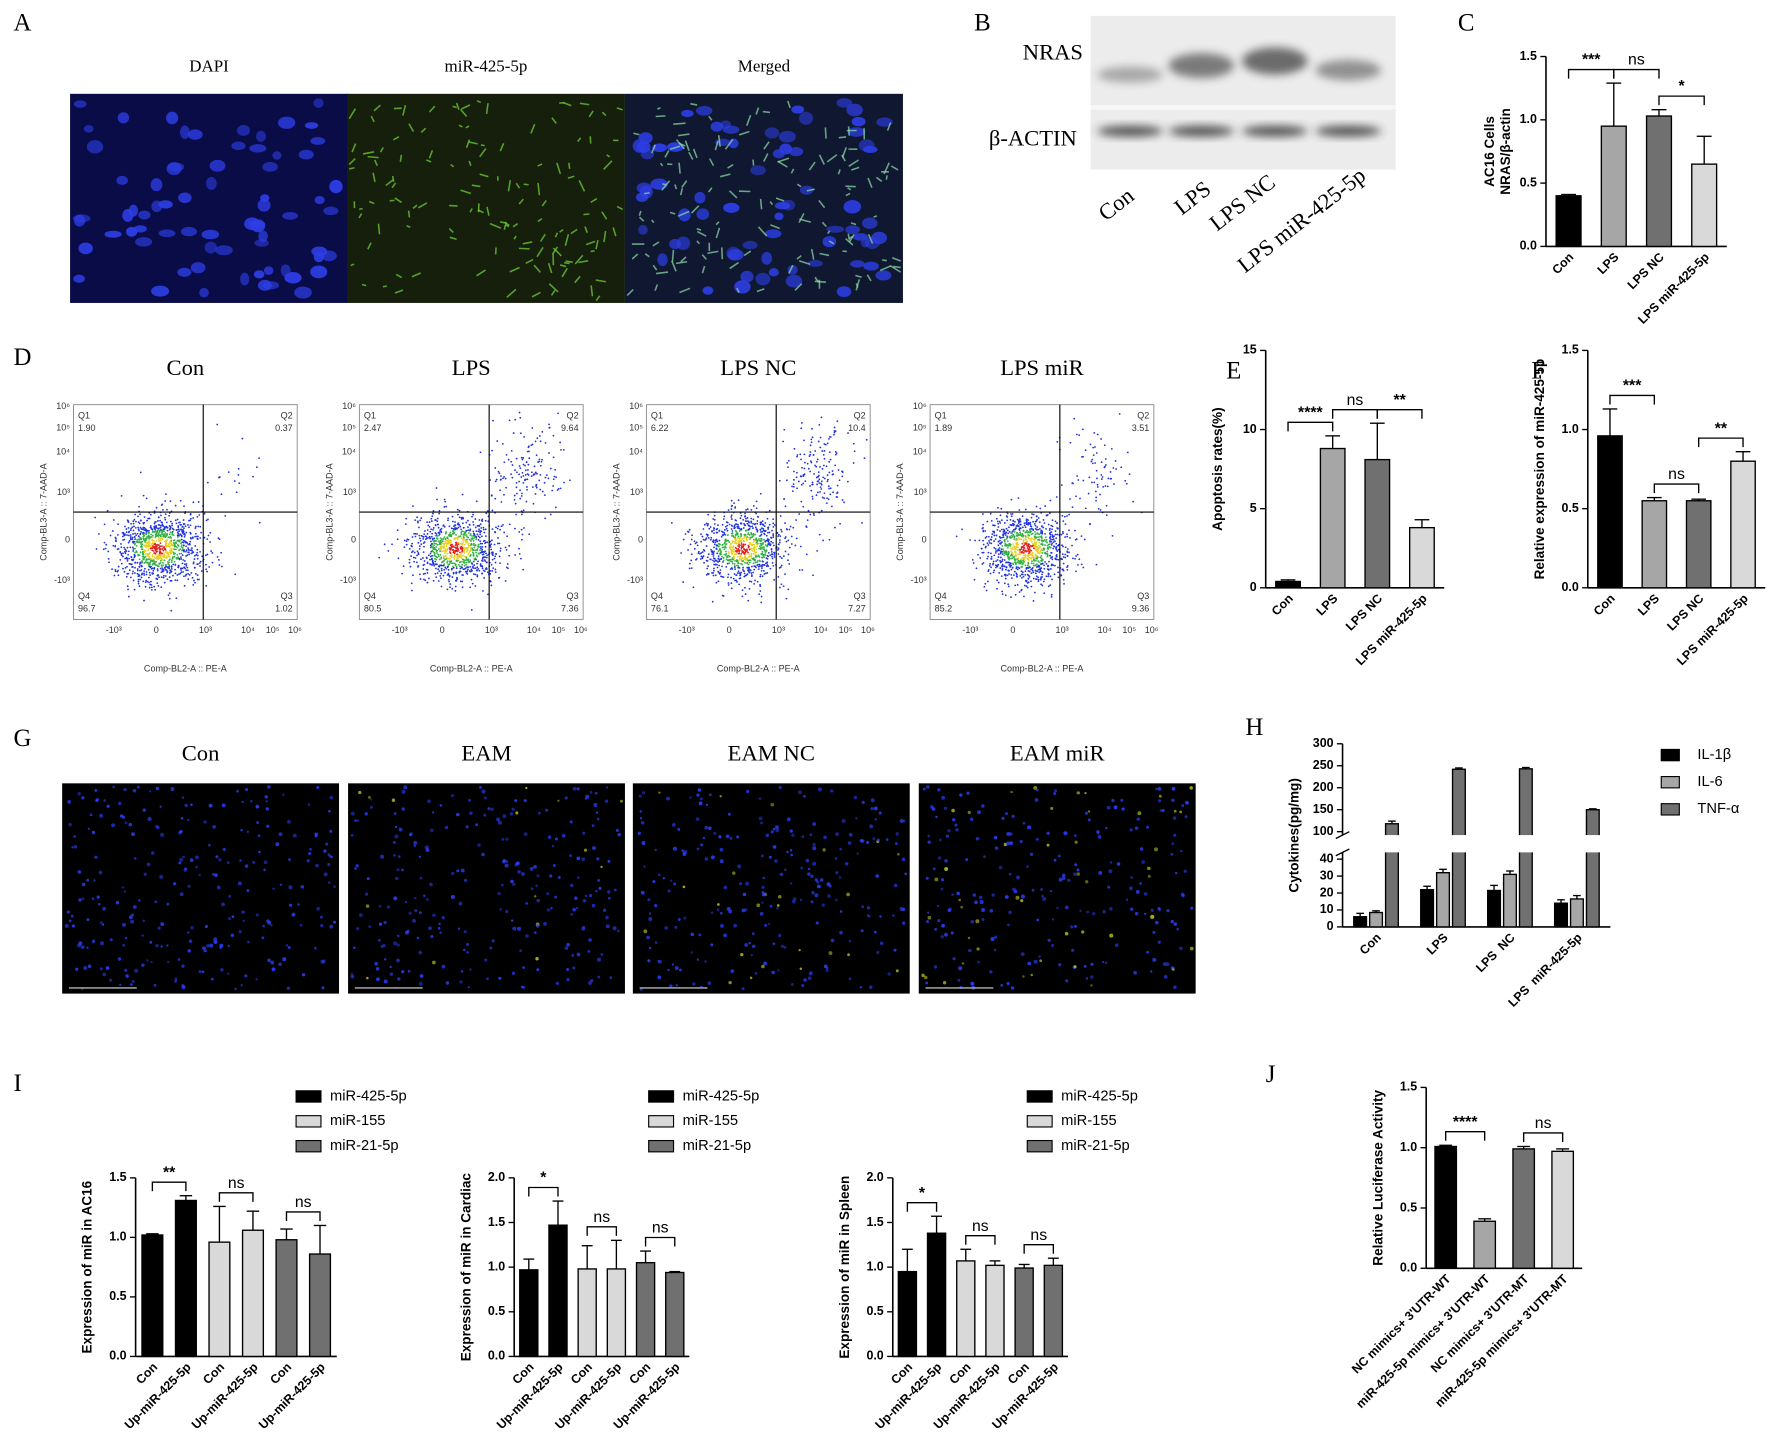 Image resolution: width=1772 pixels, height=1448 pixels. What do you see at coordinates (23, 357) in the screenshot?
I see `panel-letter: D` at bounding box center [23, 357].